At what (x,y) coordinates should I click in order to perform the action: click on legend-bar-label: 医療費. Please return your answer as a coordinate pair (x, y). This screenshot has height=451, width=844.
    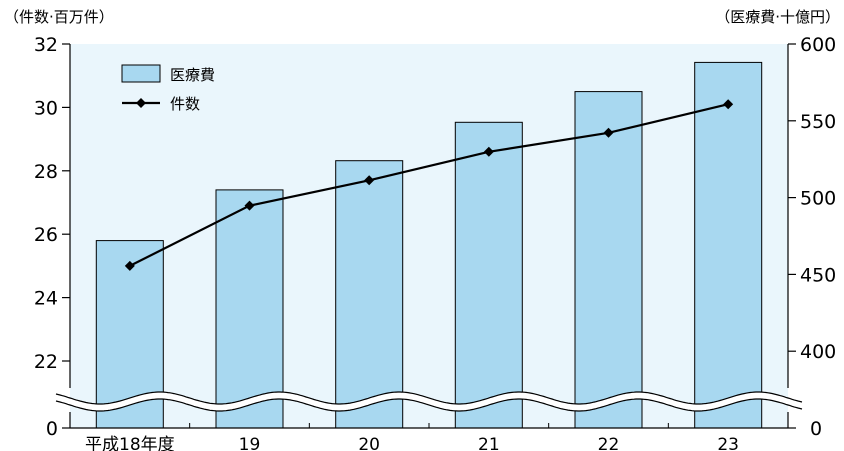
    Looking at the image, I should click on (192, 75).